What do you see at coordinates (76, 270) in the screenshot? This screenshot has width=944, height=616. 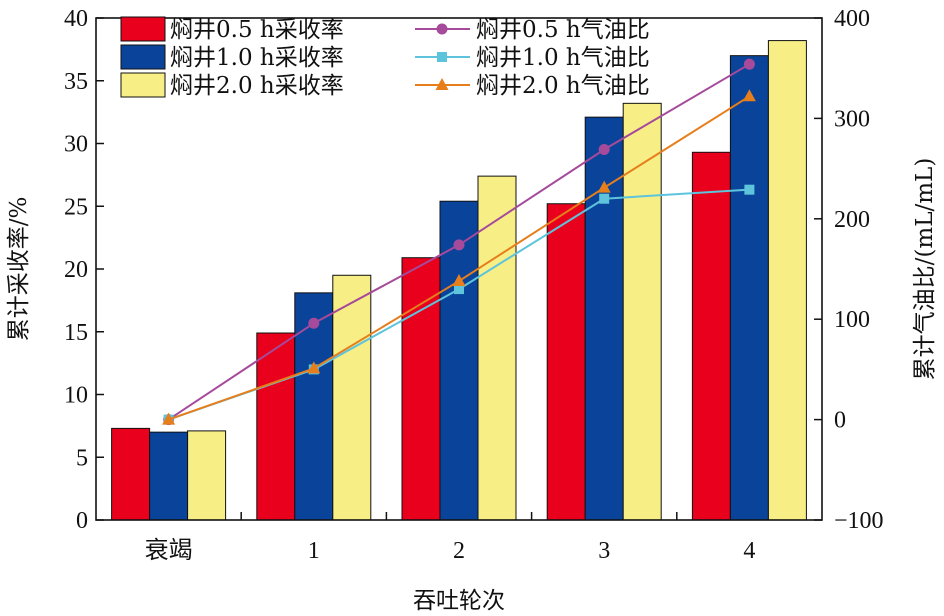 I see `left-y-tick-label-5: 20` at bounding box center [76, 270].